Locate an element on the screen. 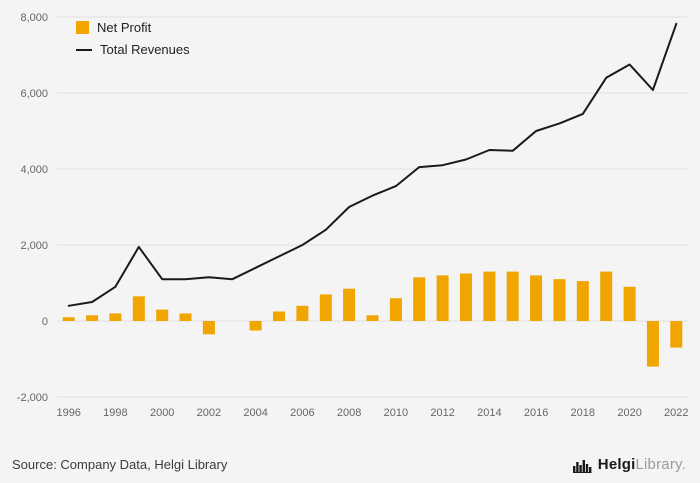  net-profit-swatch-icon is located at coordinates (82, 27).